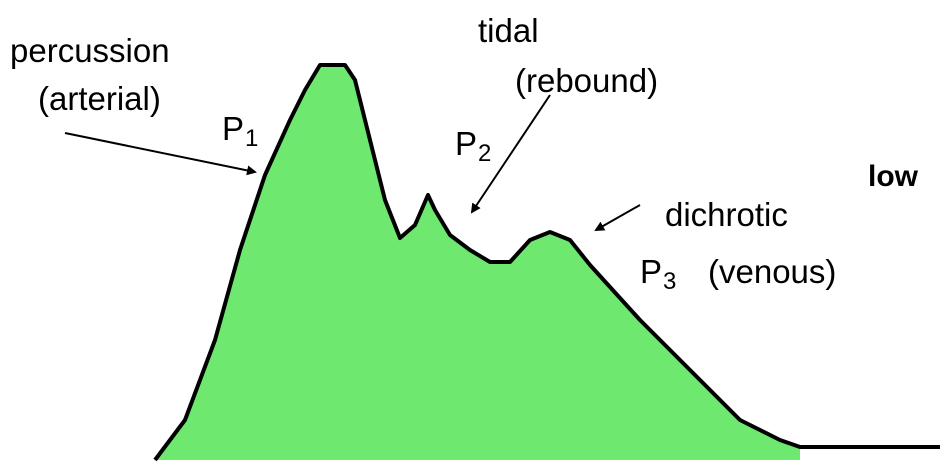  Describe the element at coordinates (484, 153) in the screenshot. I see `label-p2-sub: 2` at that location.